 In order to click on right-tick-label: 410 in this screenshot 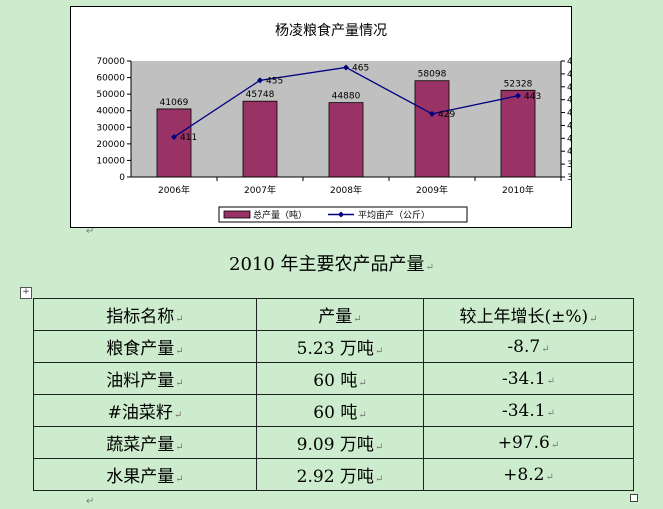, I will do `click(569, 139)`.